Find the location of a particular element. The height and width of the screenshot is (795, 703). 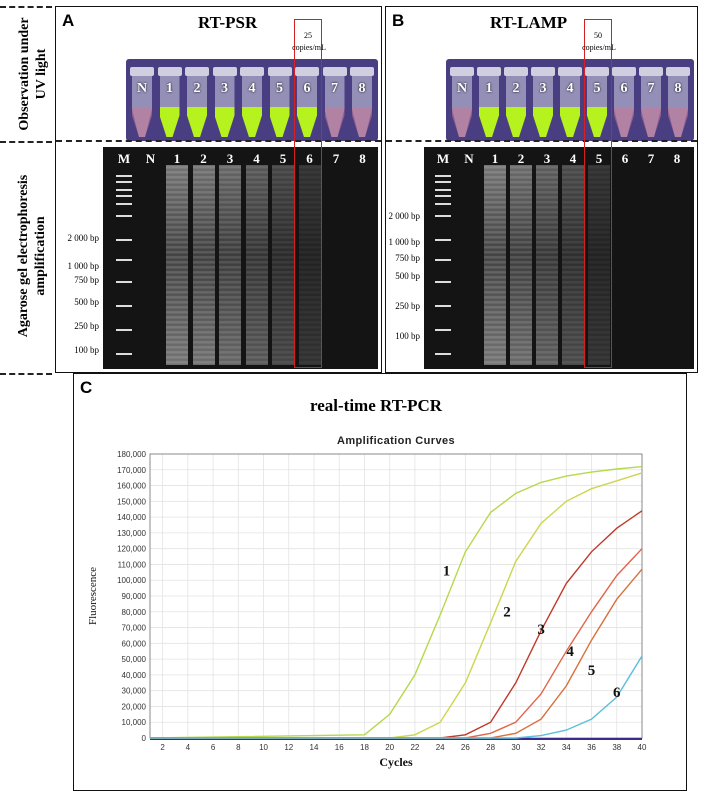

panel_a-tube-7: 7 is located at coordinates (334, 102).